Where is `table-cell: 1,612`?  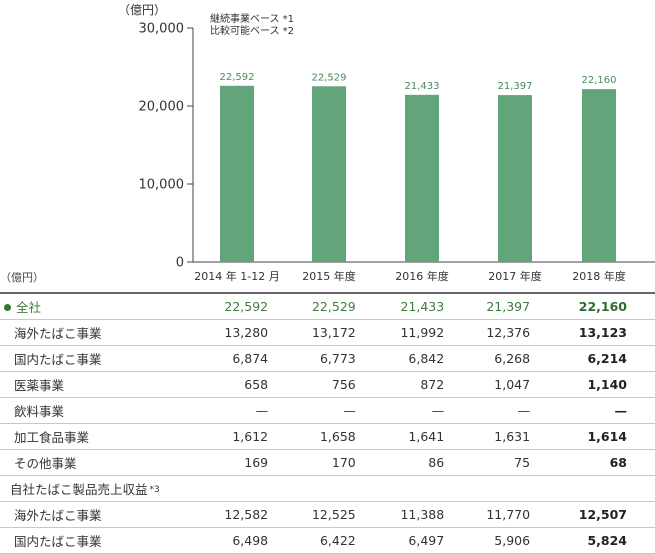
table-cell: 1,612 is located at coordinates (228, 436).